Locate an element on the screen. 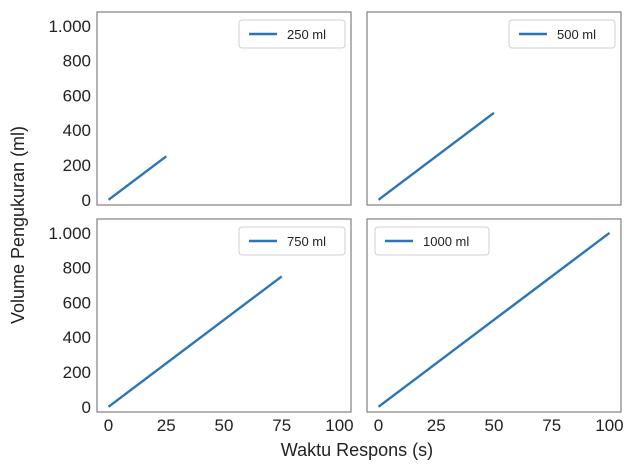 The height and width of the screenshot is (469, 629). legend-4: 1000 ml is located at coordinates (432, 241).